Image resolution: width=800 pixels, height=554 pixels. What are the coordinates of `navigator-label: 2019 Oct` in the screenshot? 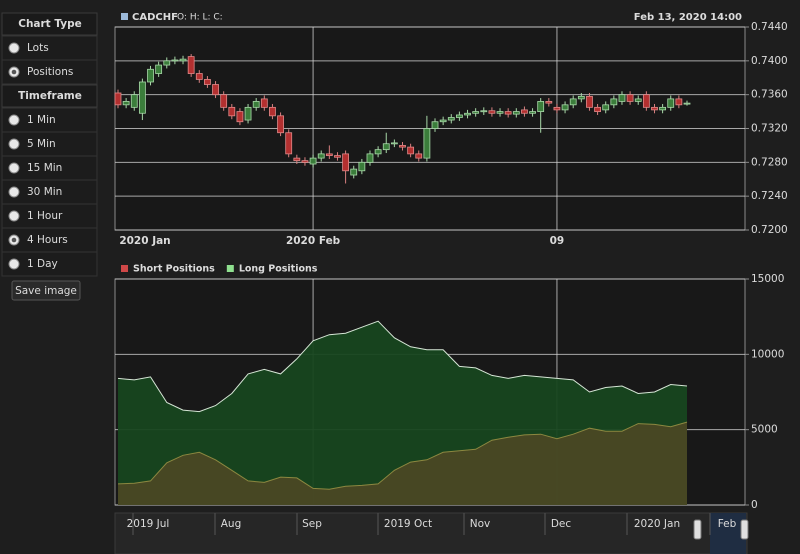 It's located at (408, 524).